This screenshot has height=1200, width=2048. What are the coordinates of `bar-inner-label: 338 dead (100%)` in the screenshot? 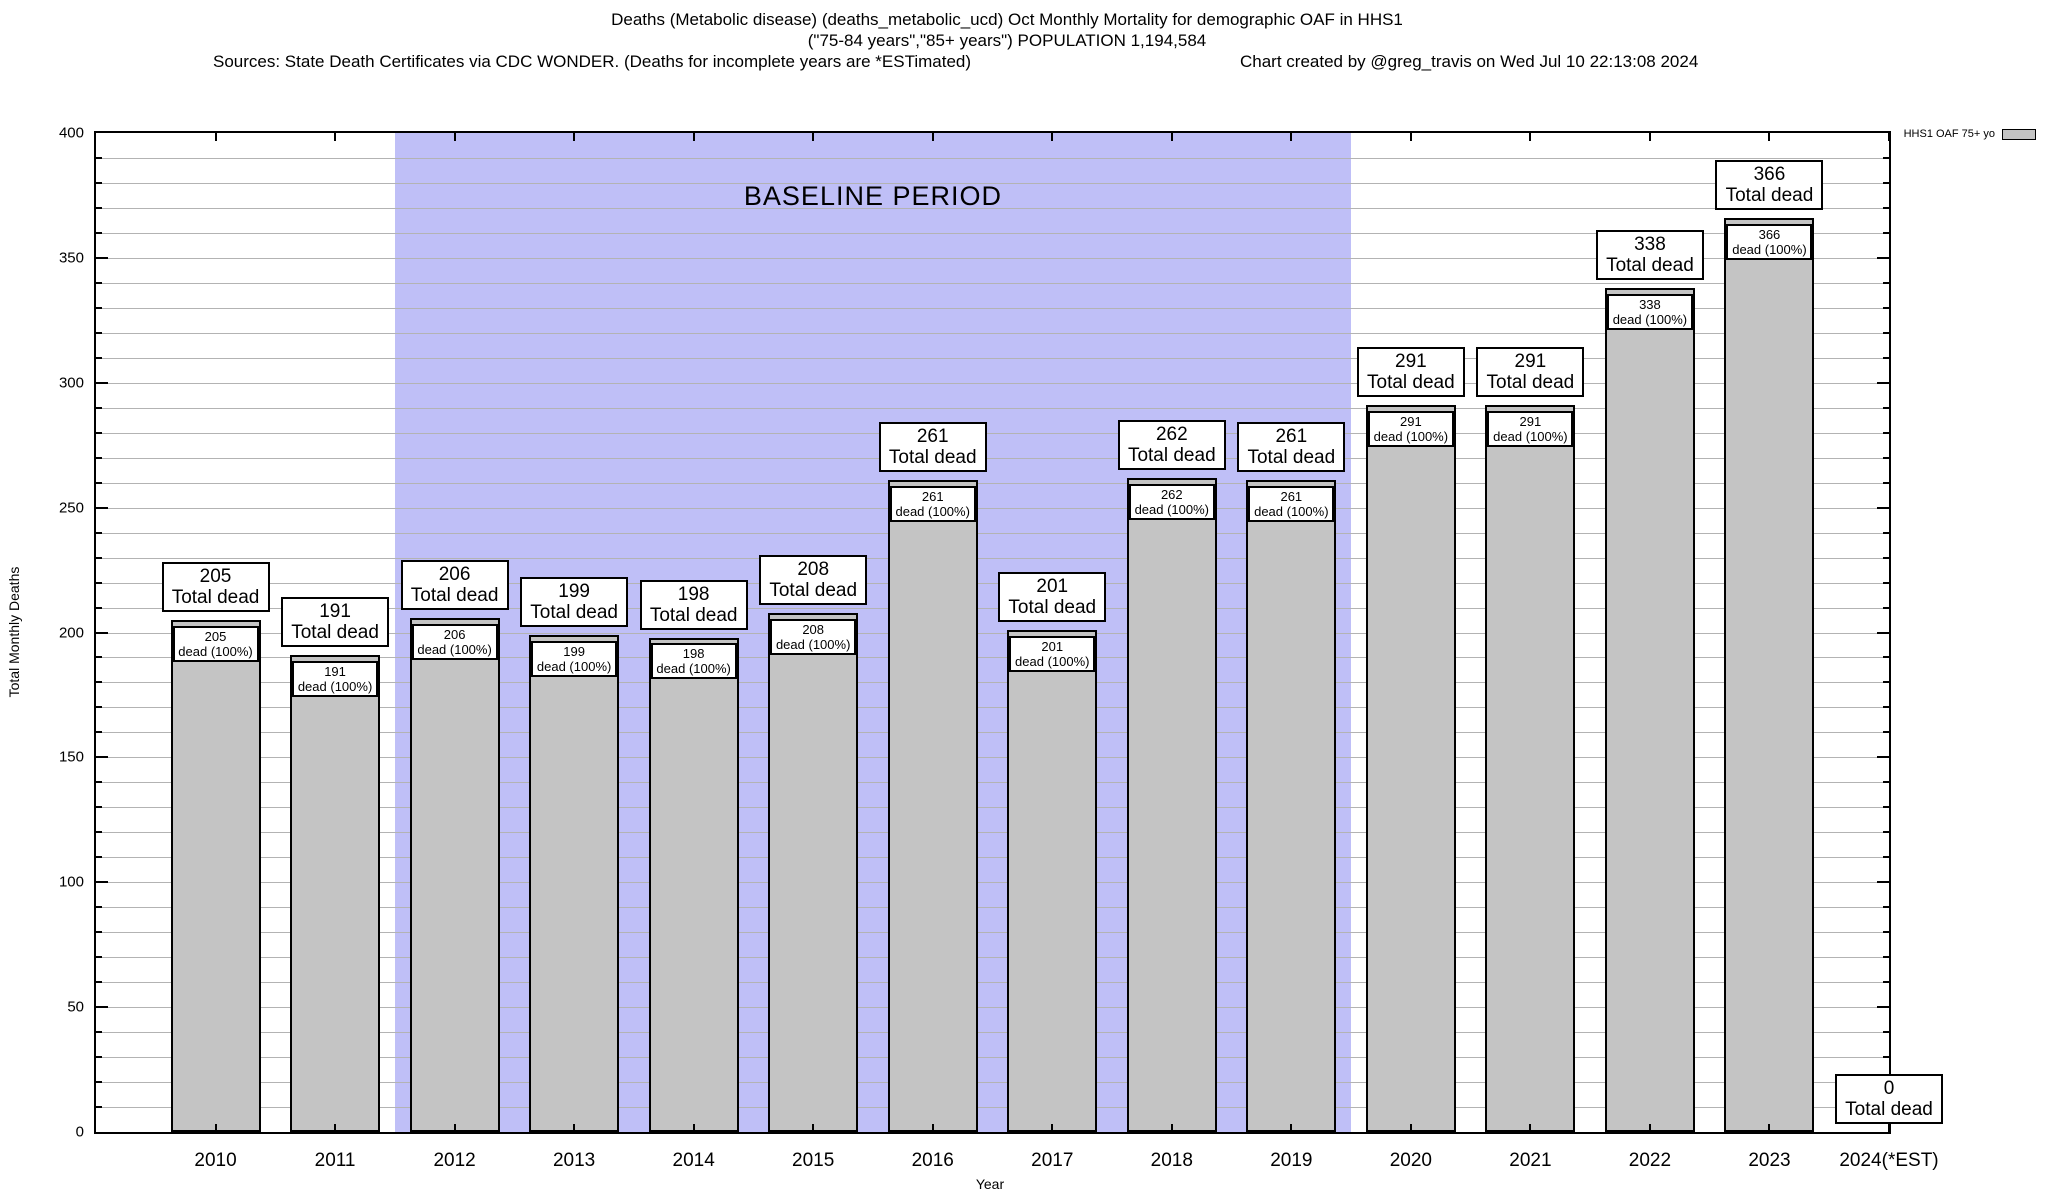 It's located at (1649, 311).